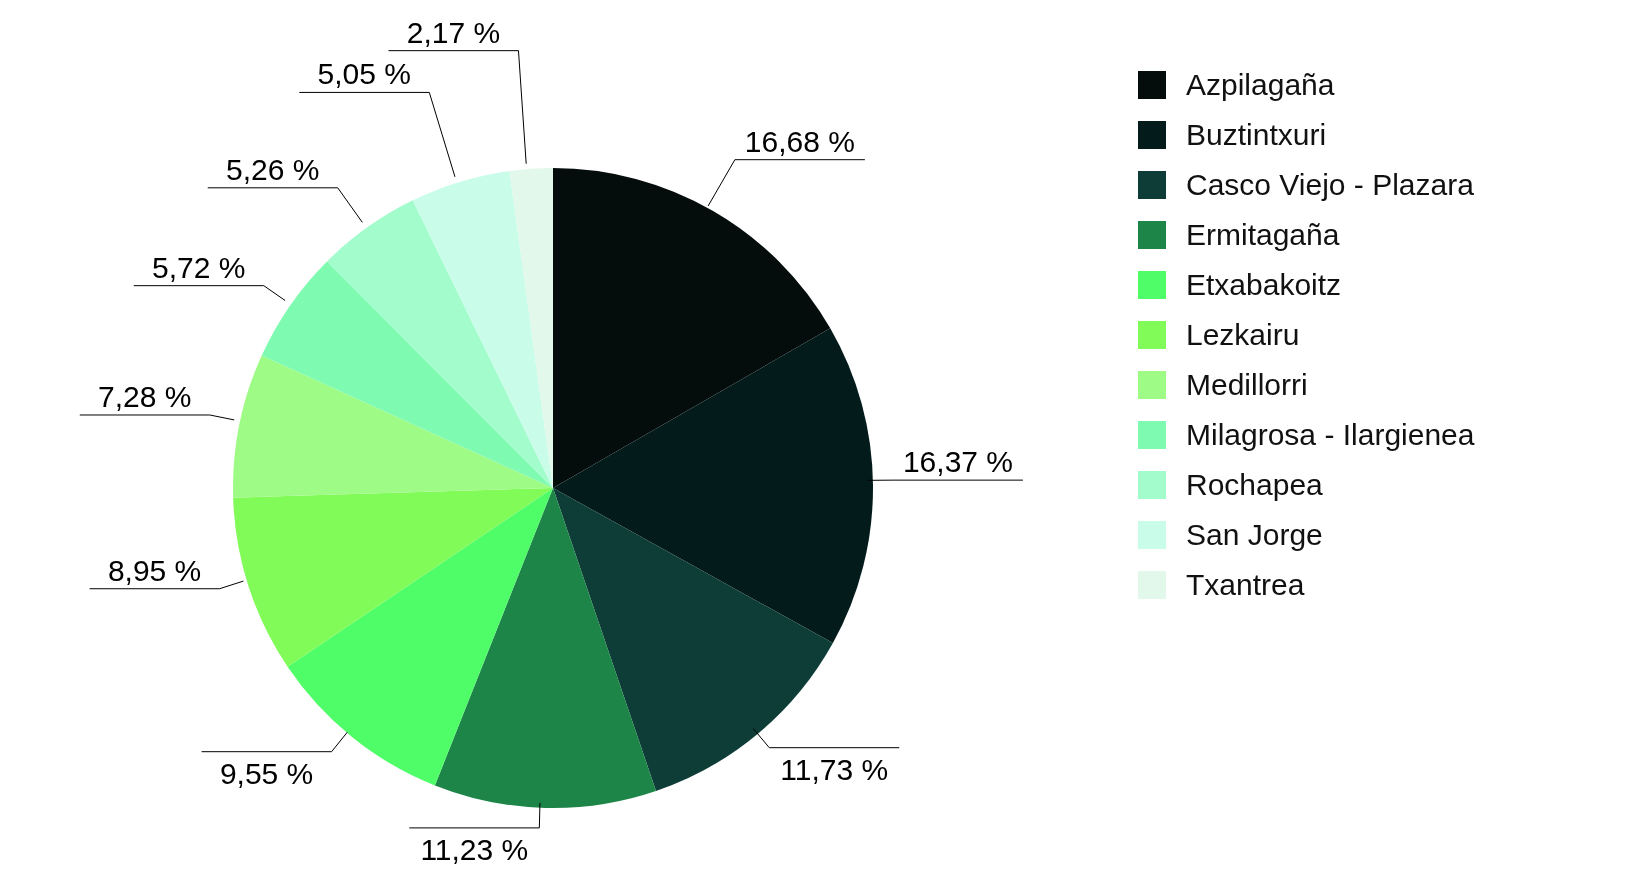  What do you see at coordinates (1264, 285) in the screenshot?
I see `legend-label: Etxabakoitz` at bounding box center [1264, 285].